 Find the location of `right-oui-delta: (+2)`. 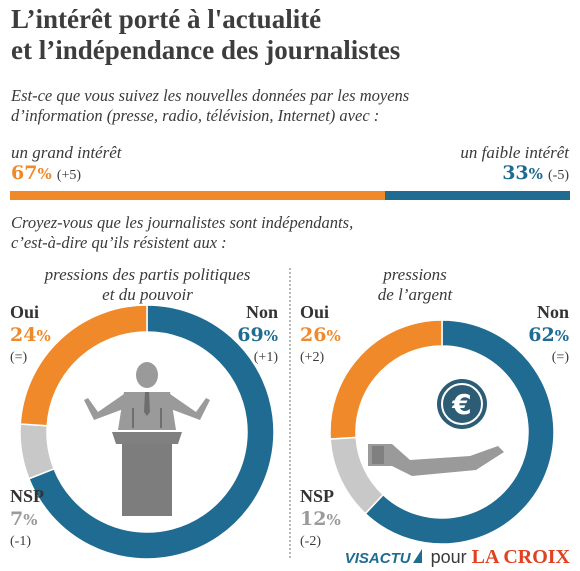

right-oui-delta: (+2) is located at coordinates (312, 357).